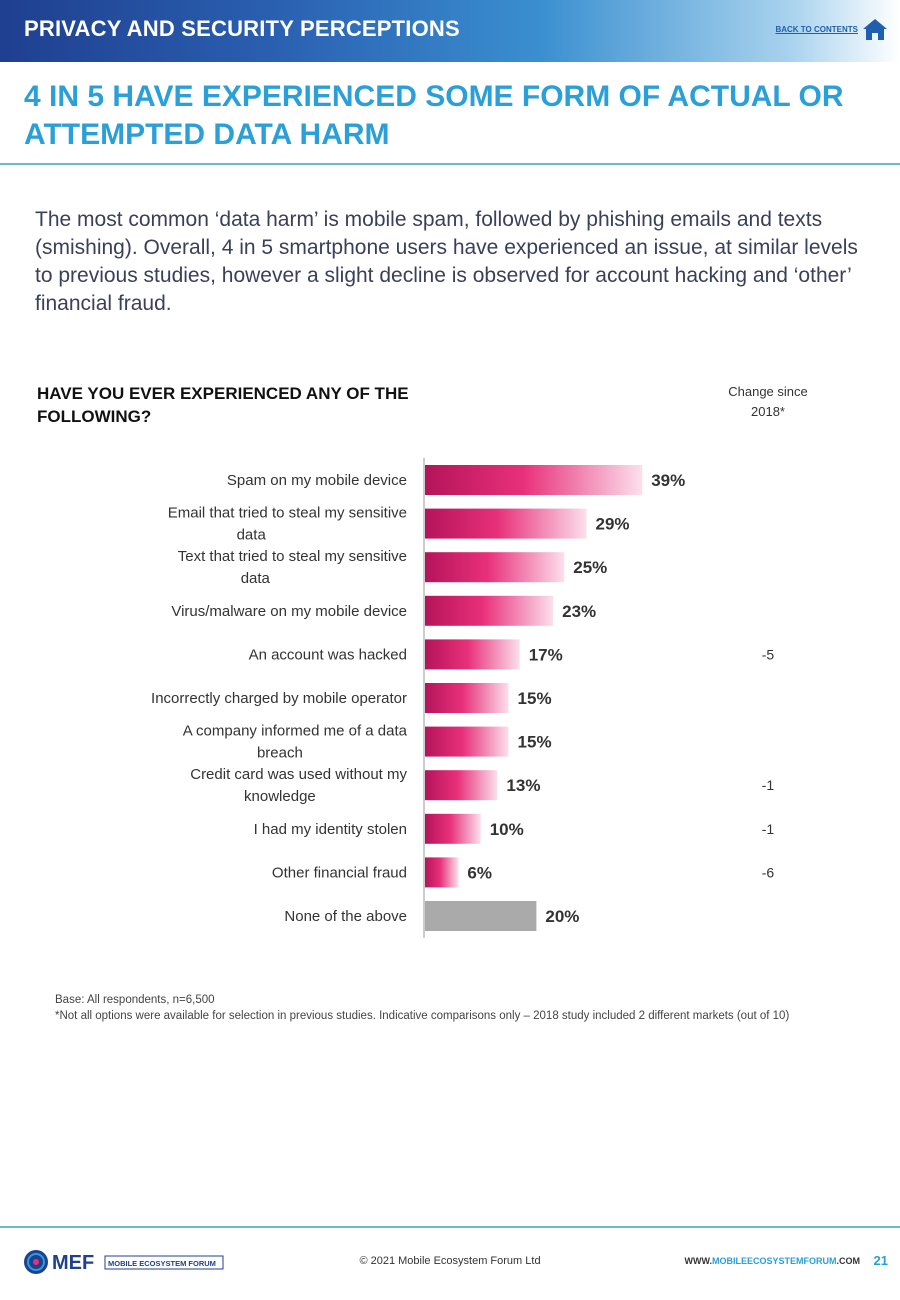  What do you see at coordinates (880, 1260) in the screenshot?
I see `page-number: 21` at bounding box center [880, 1260].